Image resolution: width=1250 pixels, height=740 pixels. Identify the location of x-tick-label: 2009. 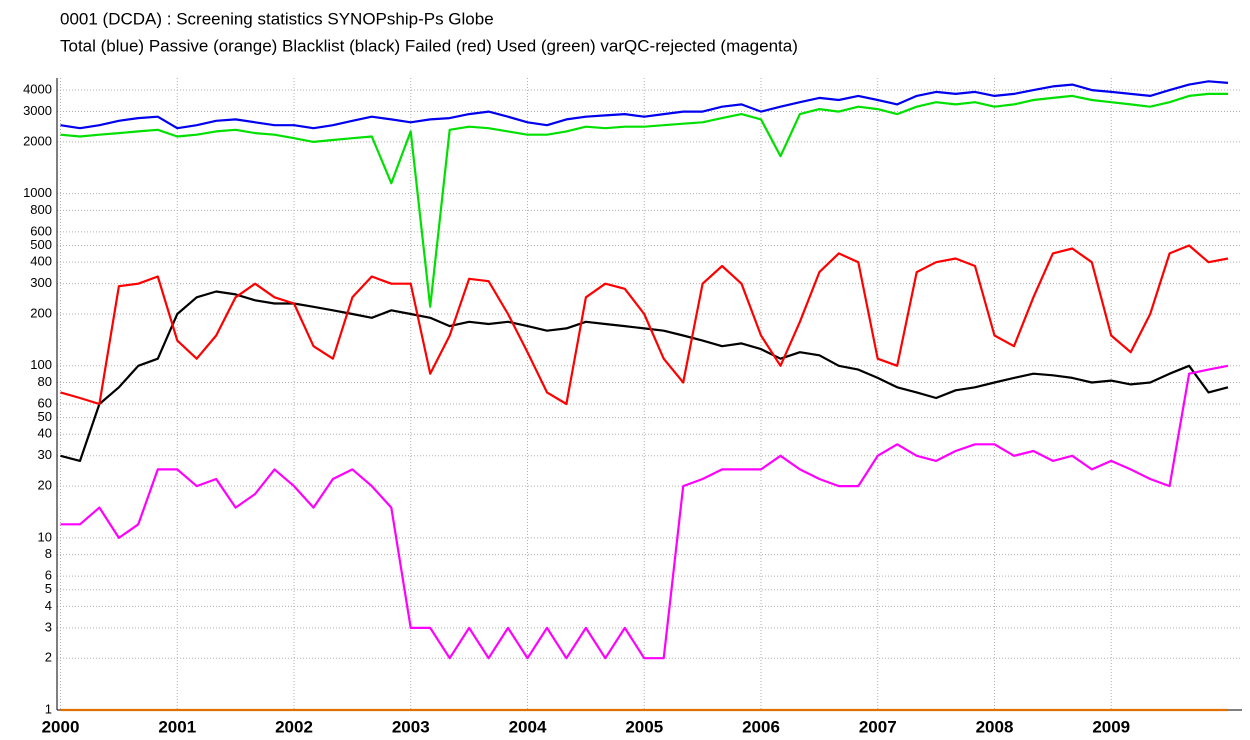
(1111, 726).